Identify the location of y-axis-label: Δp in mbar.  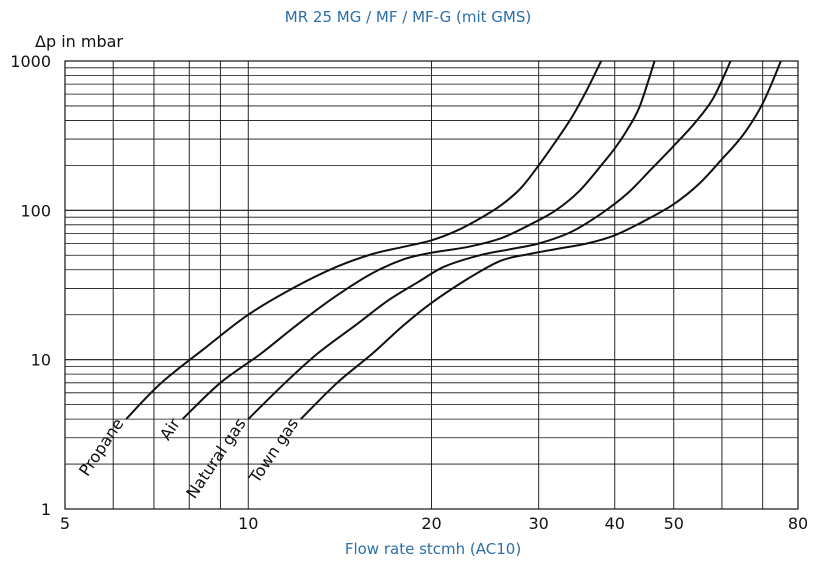
(79, 41).